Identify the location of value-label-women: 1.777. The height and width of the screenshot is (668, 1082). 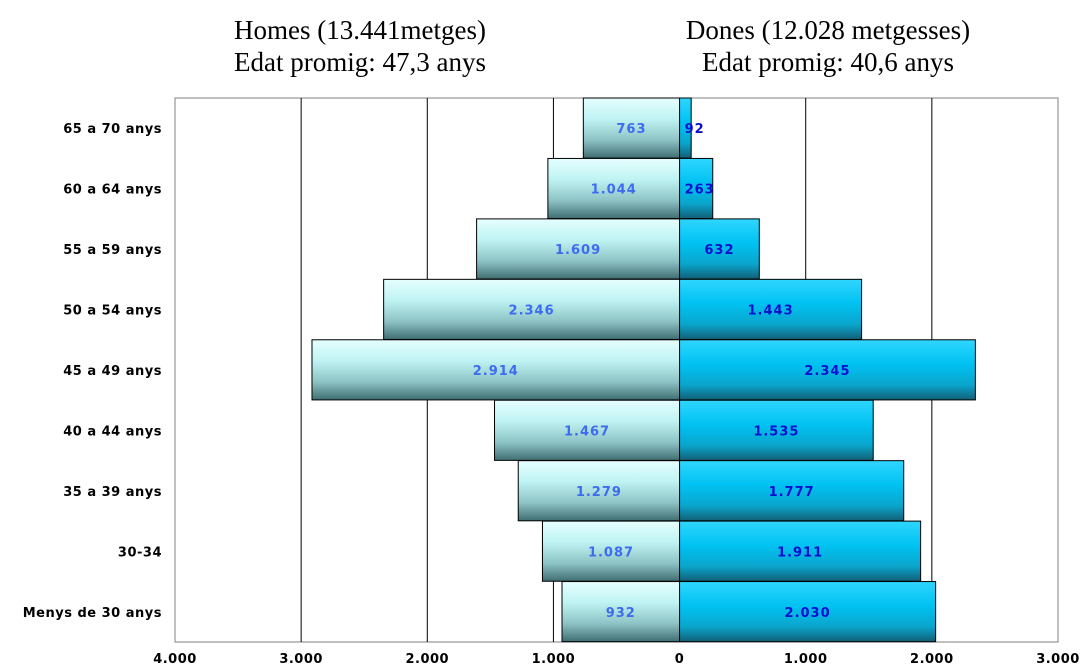
(792, 492).